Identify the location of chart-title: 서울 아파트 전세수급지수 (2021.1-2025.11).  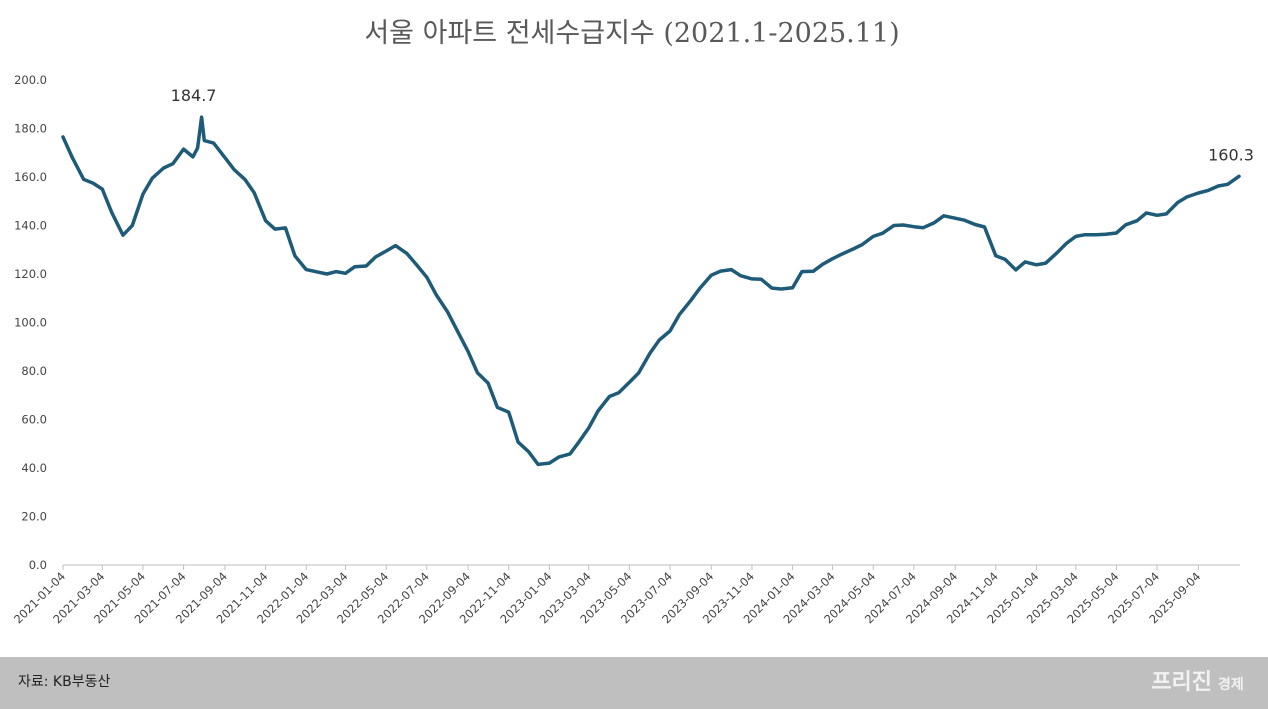
(631, 33).